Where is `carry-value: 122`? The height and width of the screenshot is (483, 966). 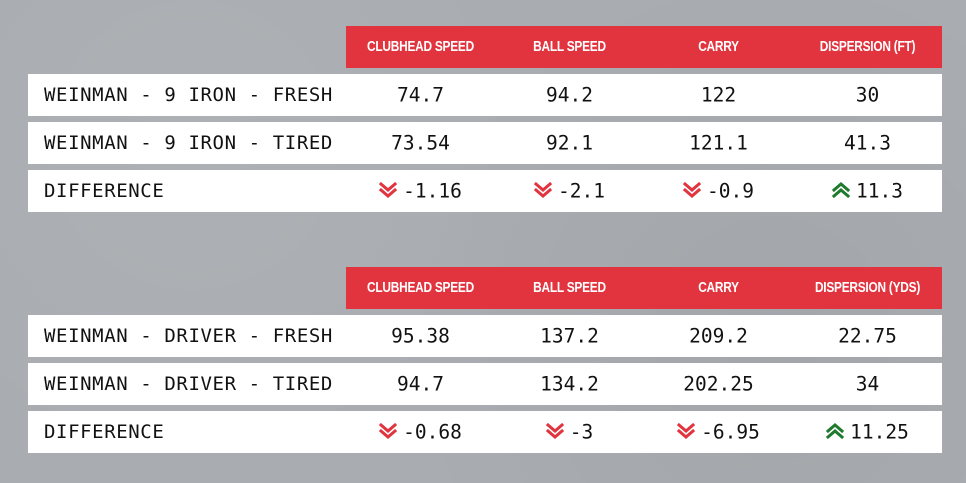 carry-value: 122 is located at coordinates (718, 95).